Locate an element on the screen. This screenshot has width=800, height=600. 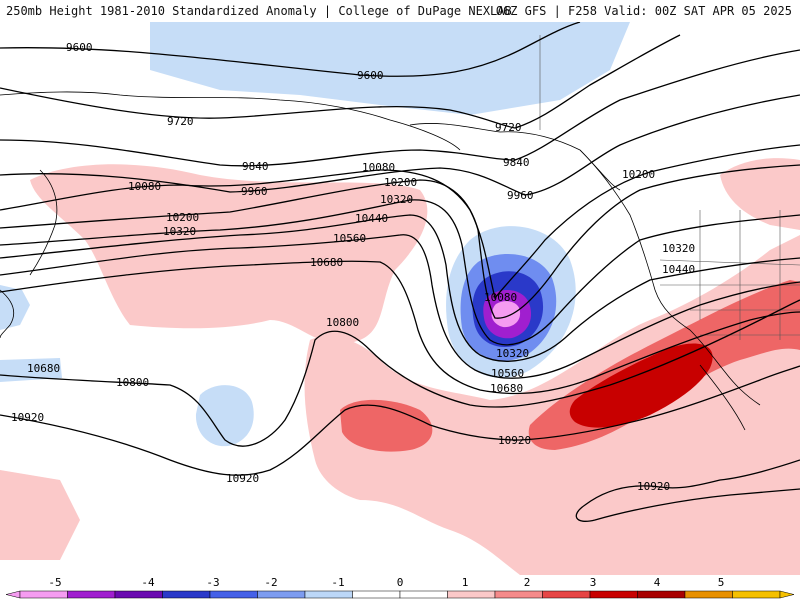
colorbar-tick: 4 is located at coordinates (657, 582).